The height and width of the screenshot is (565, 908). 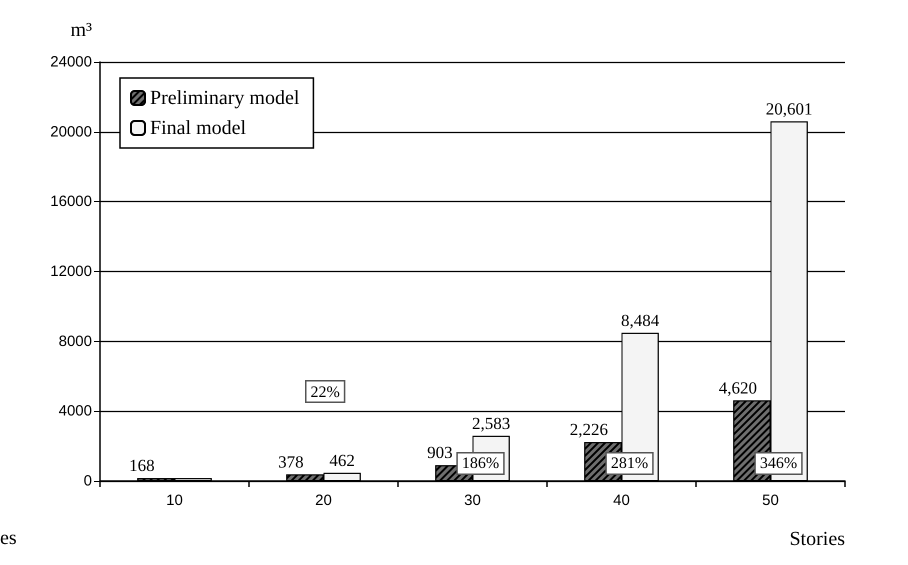 I want to click on x-tick-label: 20, so click(x=323, y=500).